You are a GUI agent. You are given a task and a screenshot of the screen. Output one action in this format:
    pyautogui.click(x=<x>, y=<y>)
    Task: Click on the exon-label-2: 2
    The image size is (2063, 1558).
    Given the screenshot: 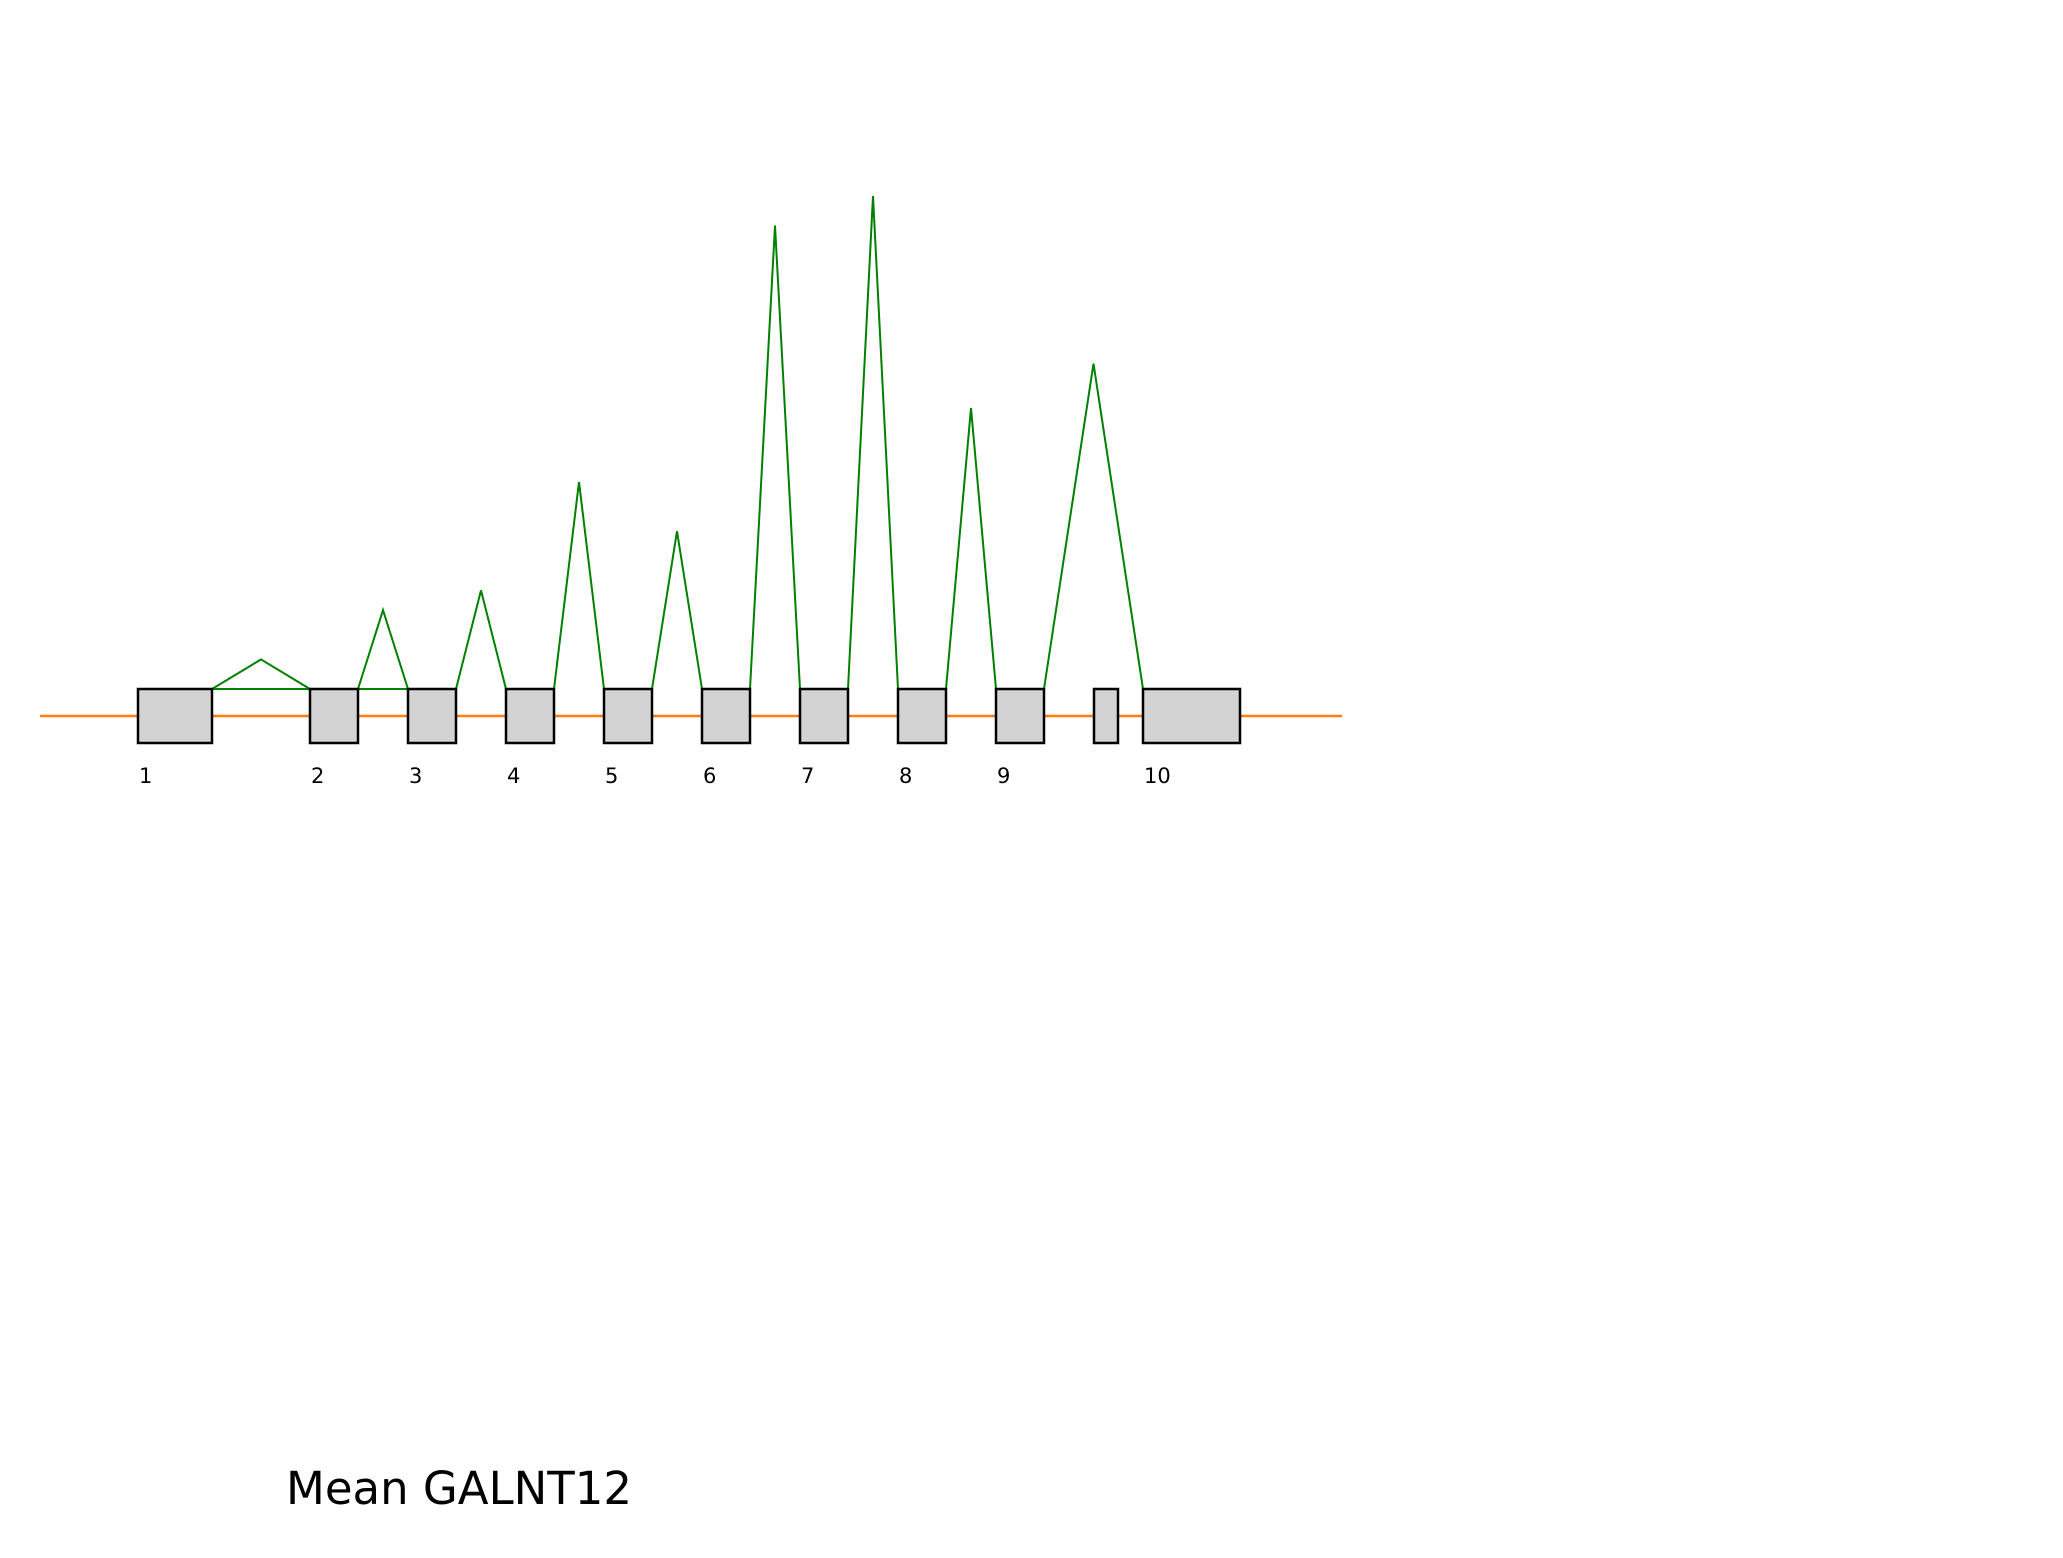 What is the action you would take?
    pyautogui.click(x=317, y=776)
    